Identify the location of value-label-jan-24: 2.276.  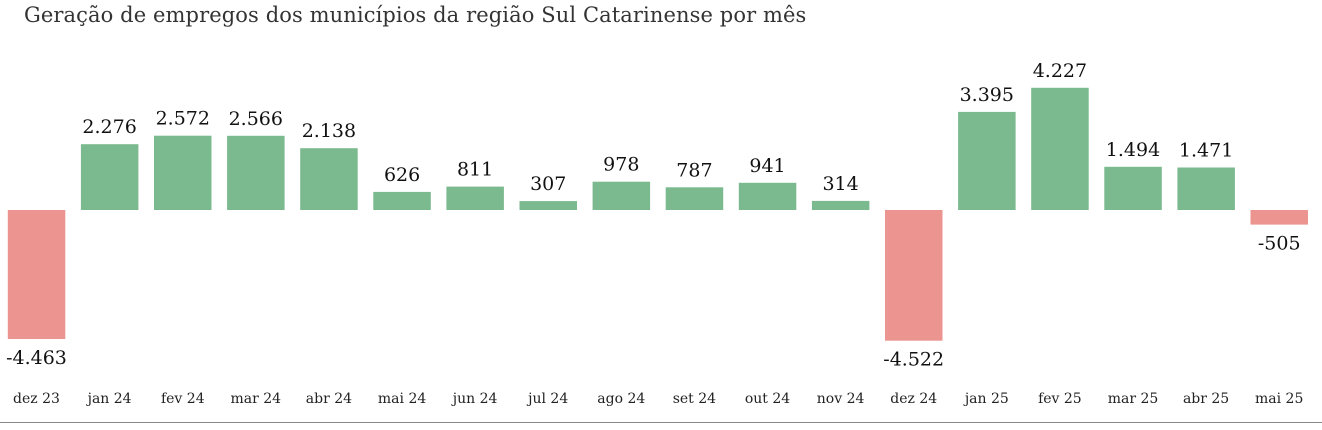
(109, 127).